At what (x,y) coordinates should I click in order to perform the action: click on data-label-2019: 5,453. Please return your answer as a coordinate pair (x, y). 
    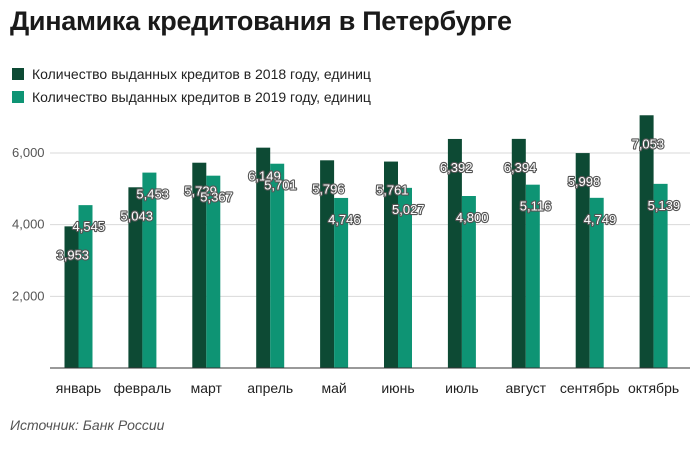
    Looking at the image, I should click on (152, 194).